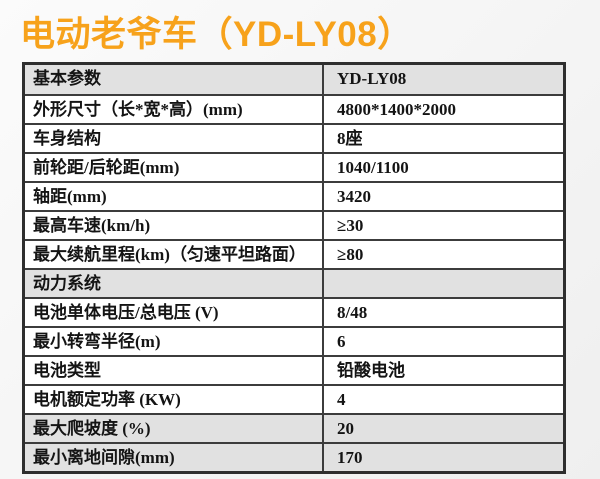 This screenshot has height=479, width=600. I want to click on spec-value-cell: 6, so click(341, 341).